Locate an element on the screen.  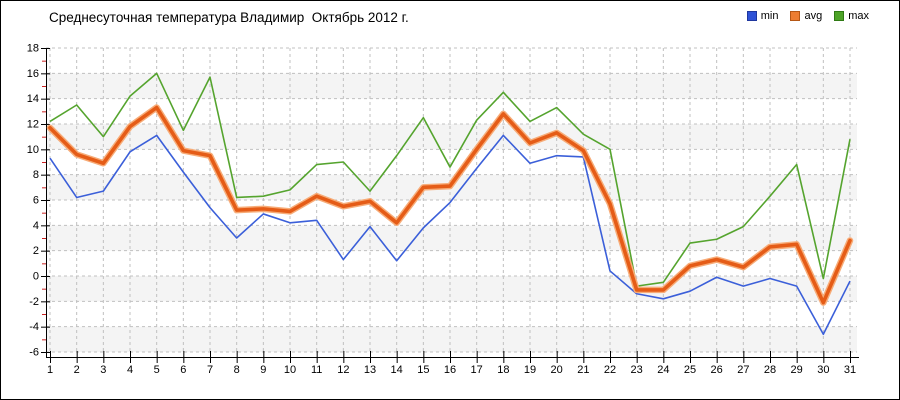
svg-text: 7 is located at coordinates (210, 370).